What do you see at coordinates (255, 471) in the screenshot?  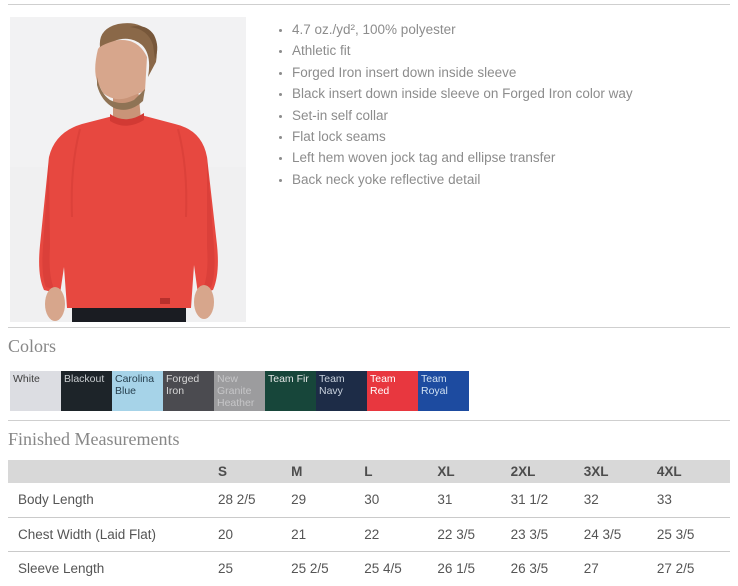 I see `size-header-s: S` at bounding box center [255, 471].